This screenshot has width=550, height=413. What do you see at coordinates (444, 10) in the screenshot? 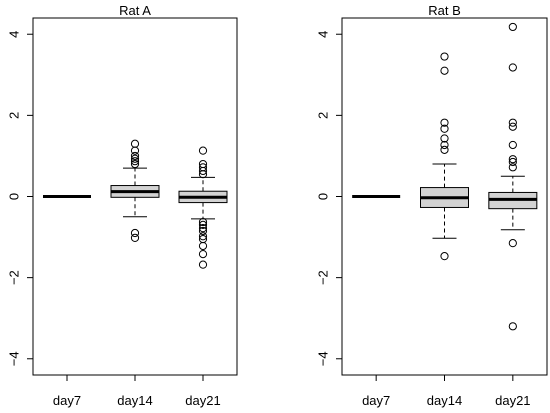
I see `chart-title: Rat B` at bounding box center [444, 10].